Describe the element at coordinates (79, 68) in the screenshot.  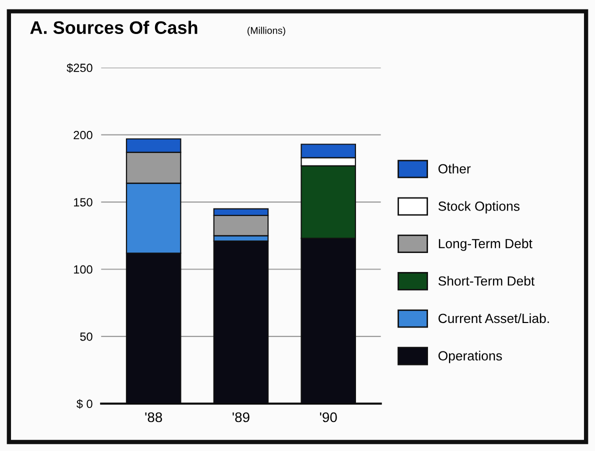
I see `y-tick-label: $250` at that location.